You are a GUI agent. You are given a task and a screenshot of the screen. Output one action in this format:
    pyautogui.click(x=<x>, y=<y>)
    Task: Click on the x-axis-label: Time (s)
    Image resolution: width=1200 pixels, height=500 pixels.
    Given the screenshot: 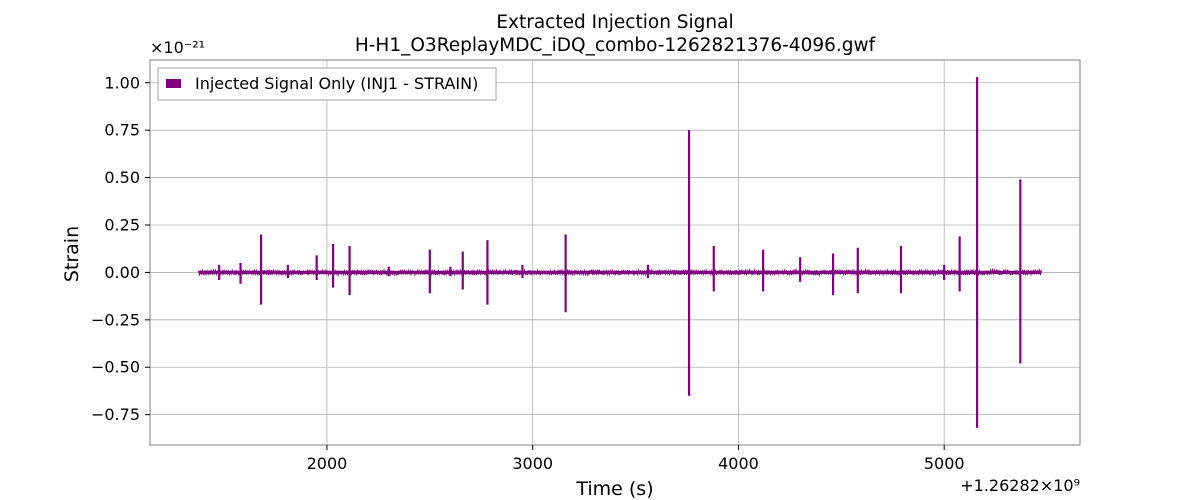 What is the action you would take?
    pyautogui.click(x=614, y=489)
    